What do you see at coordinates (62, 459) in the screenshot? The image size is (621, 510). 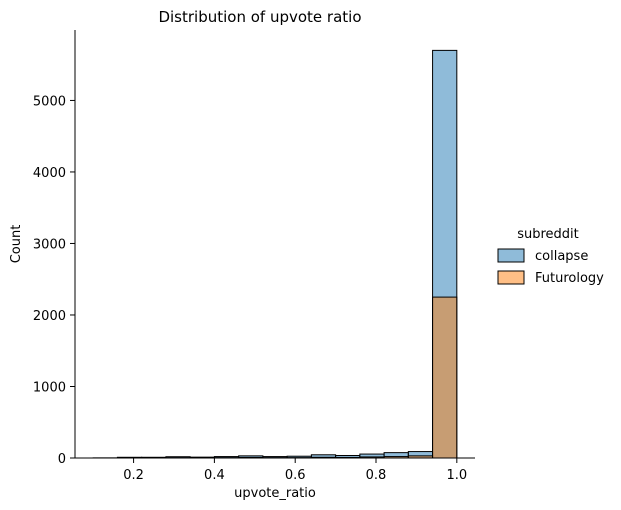 I see `y-tick-label: 0` at bounding box center [62, 459].